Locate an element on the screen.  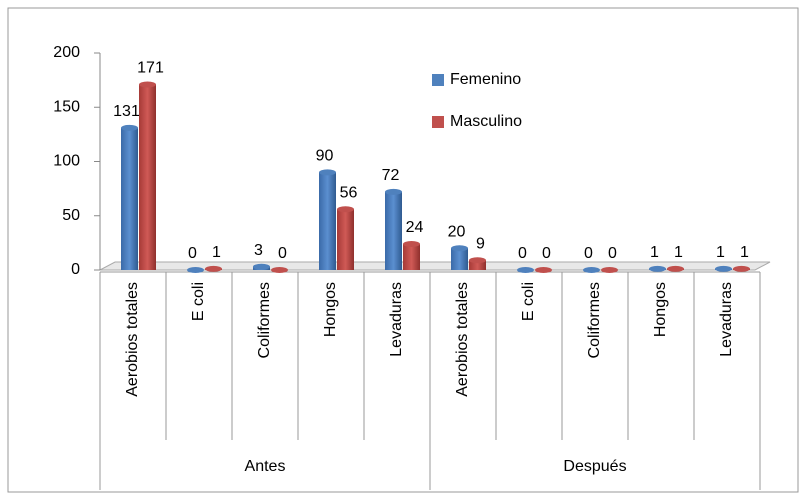
data-label: 171 is located at coordinates (150, 68).